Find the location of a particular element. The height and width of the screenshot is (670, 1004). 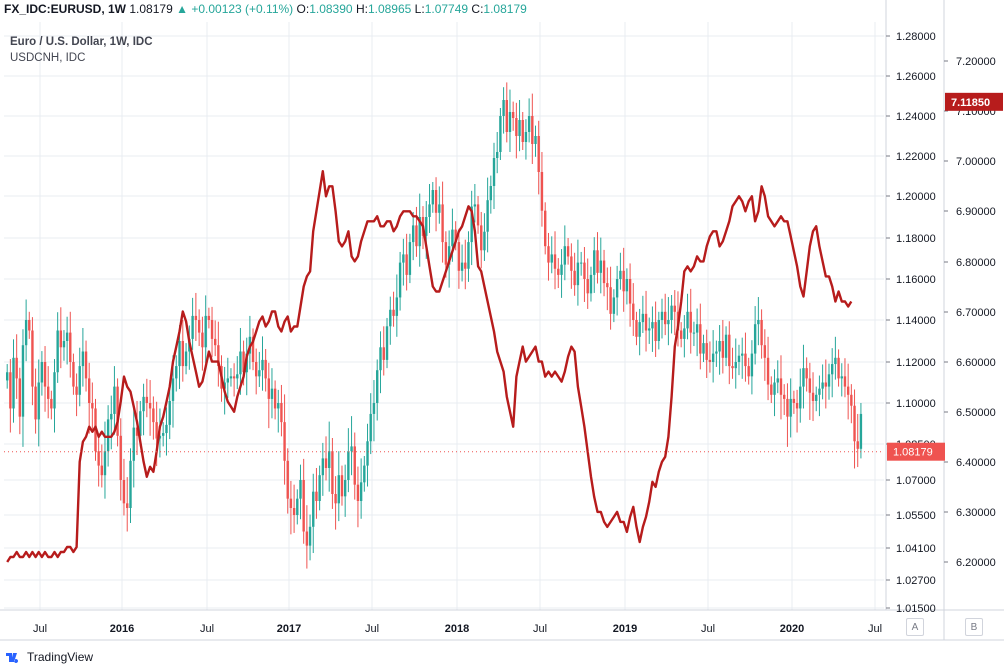

left-tick-label: 1.20000 is located at coordinates (916, 197).